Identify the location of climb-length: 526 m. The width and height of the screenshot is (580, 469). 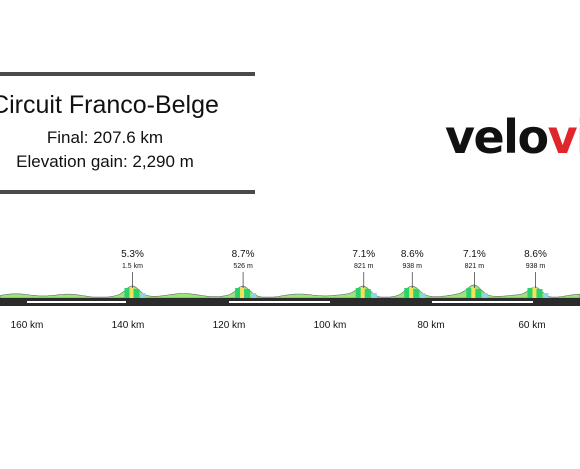
(243, 266).